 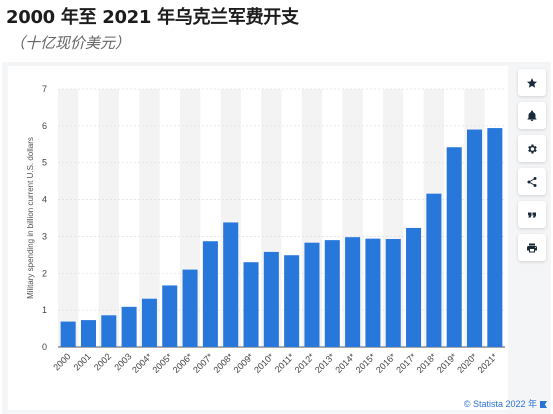 What do you see at coordinates (467, 363) in the screenshot?
I see `x-tick-label: 2020*` at bounding box center [467, 363].